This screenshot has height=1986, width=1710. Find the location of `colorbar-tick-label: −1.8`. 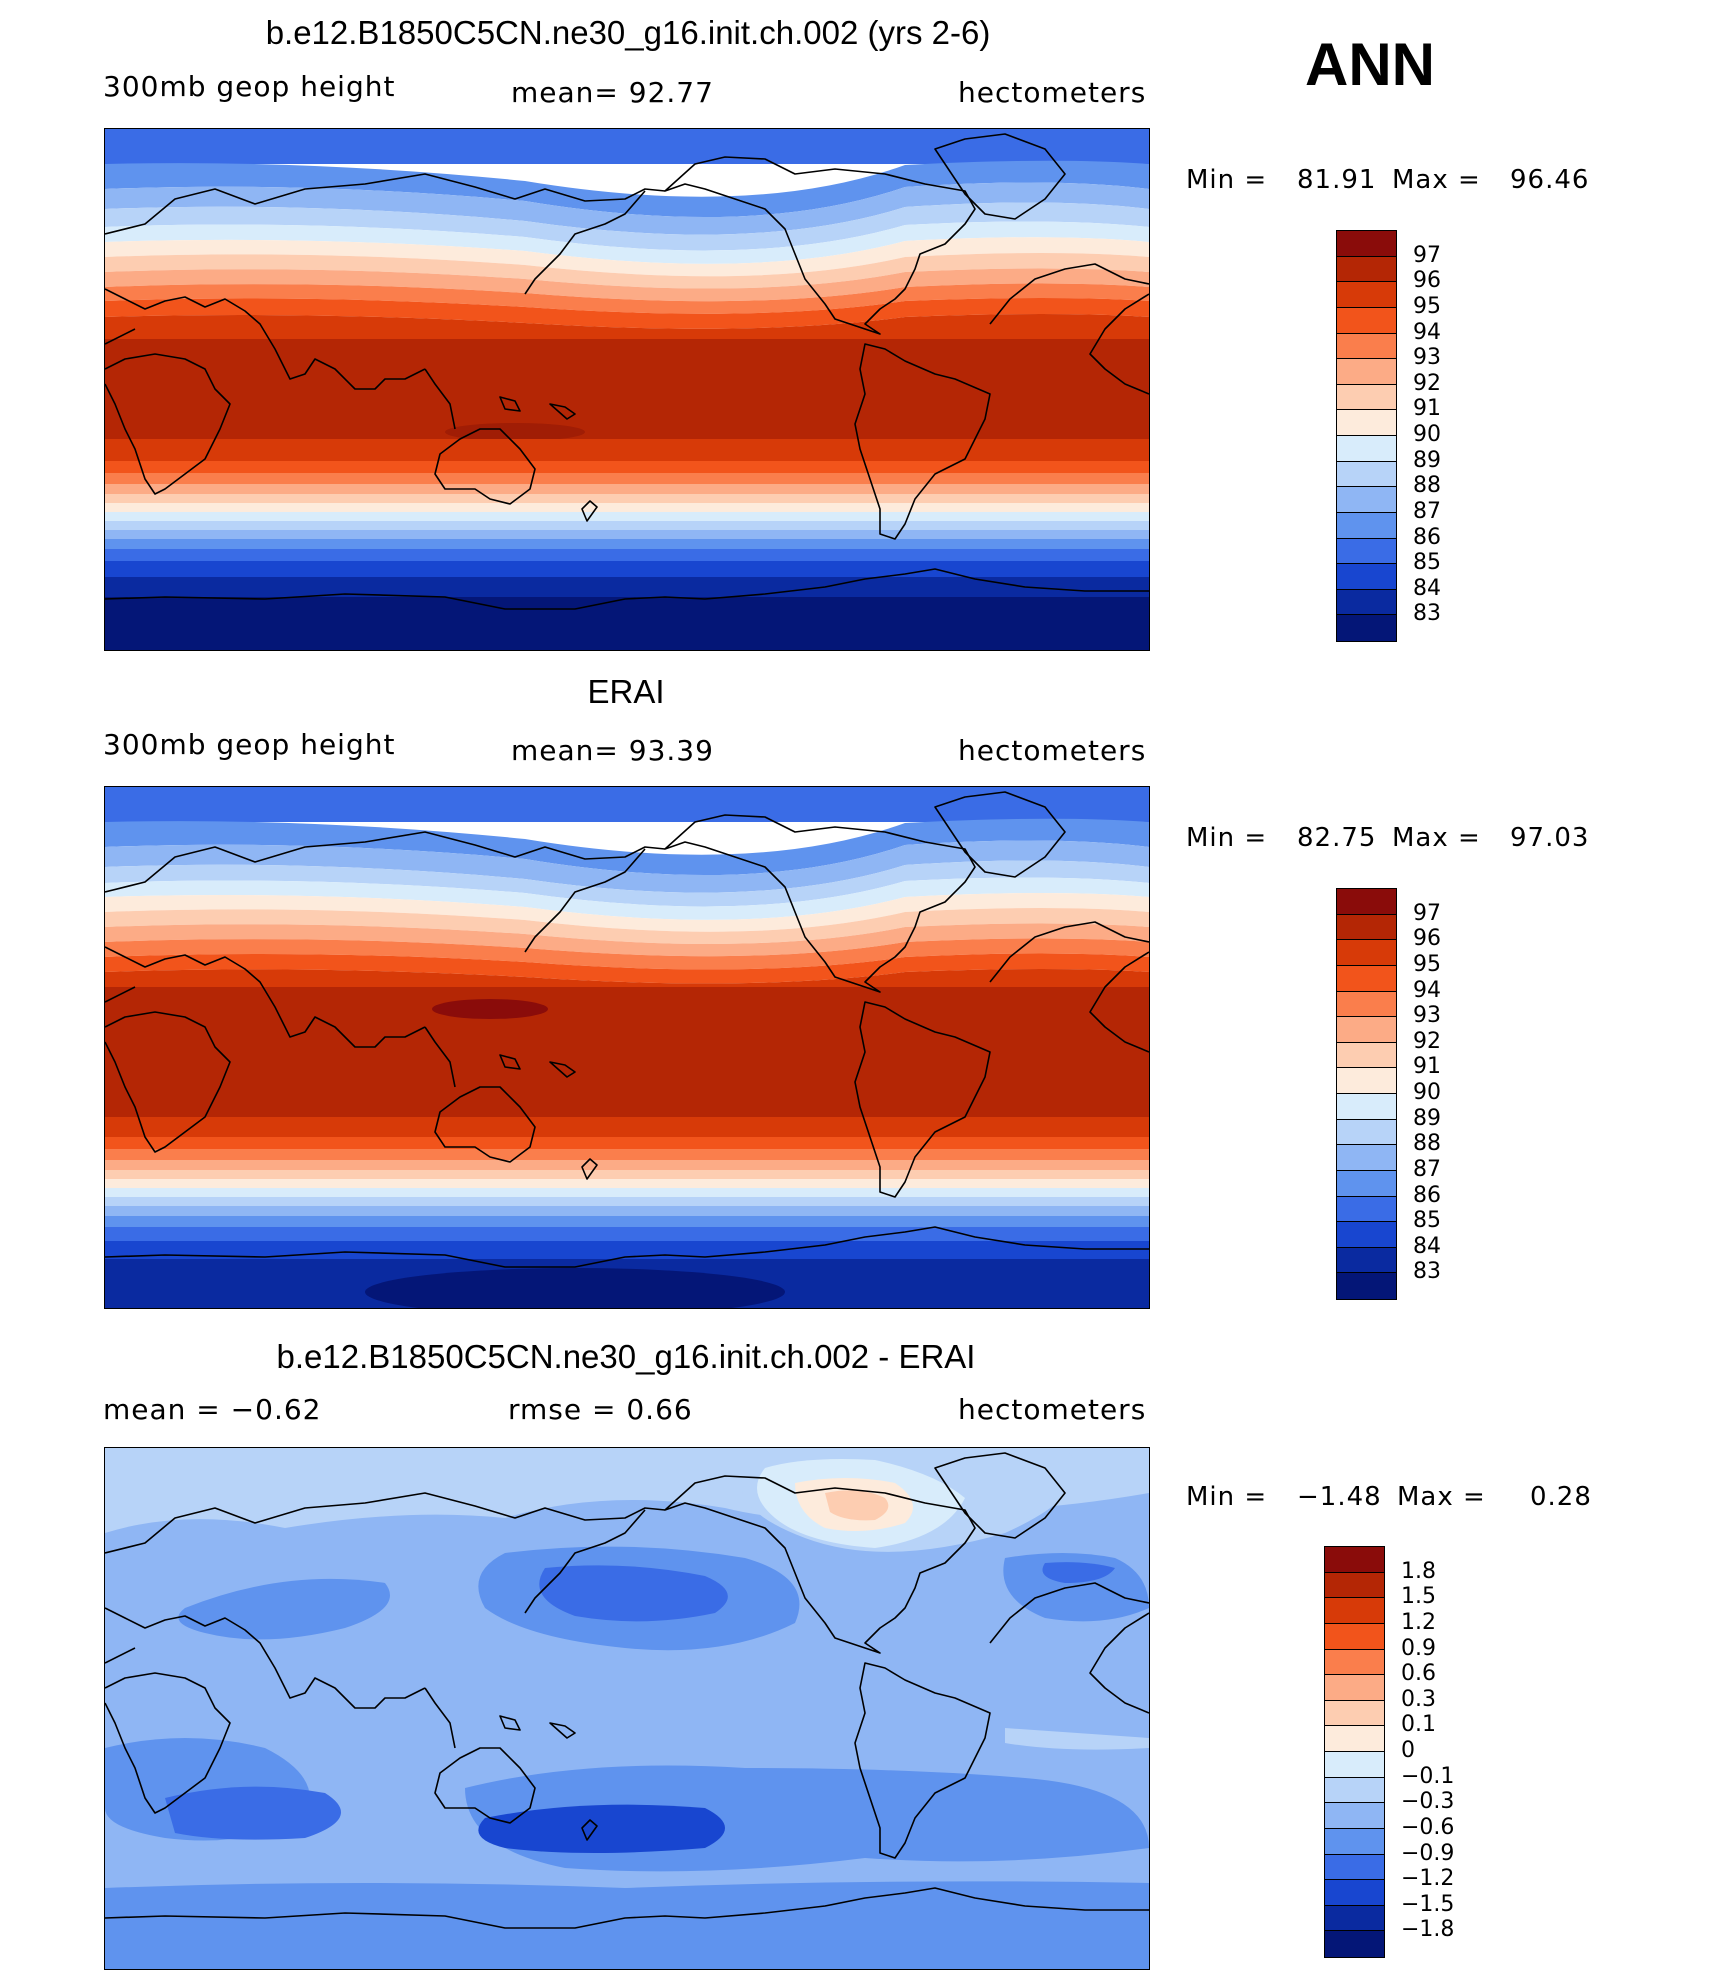

colorbar-tick-label: −1.8 is located at coordinates (1428, 1930).